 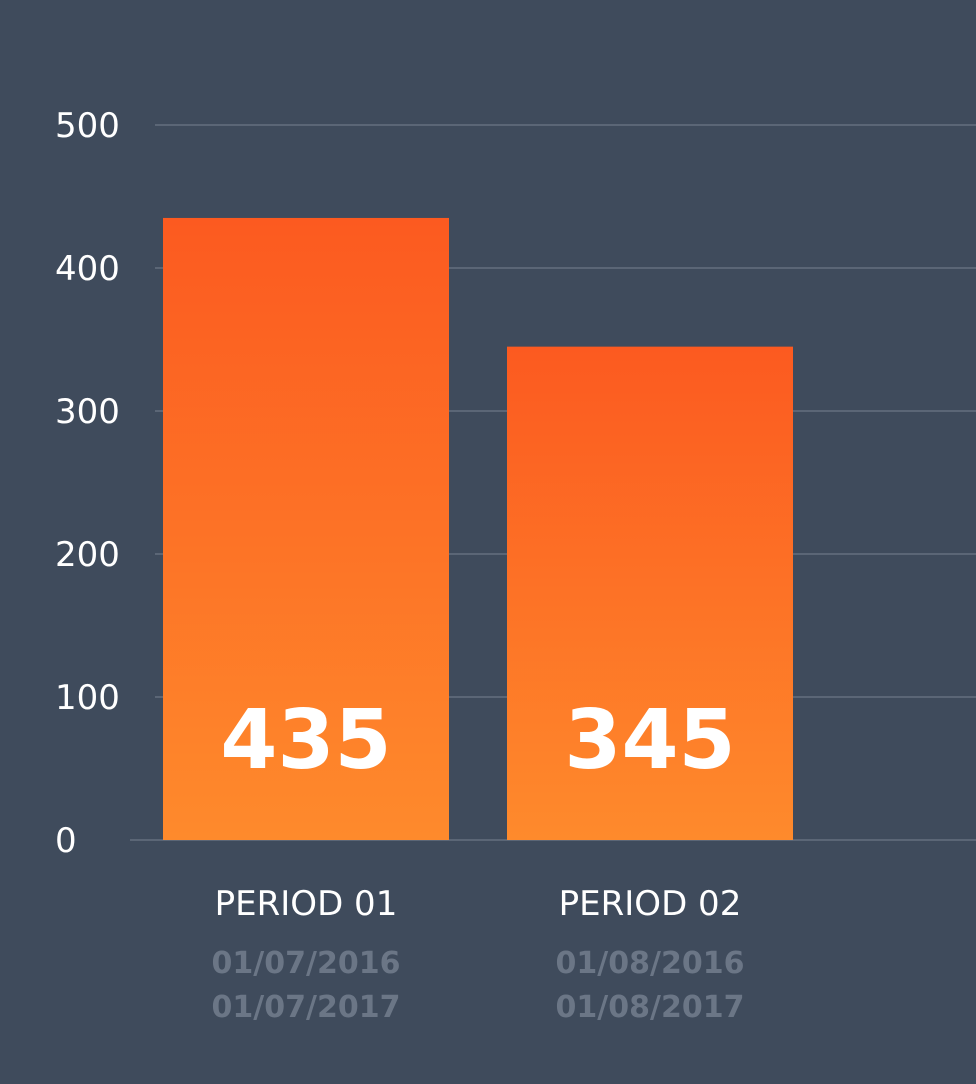 What do you see at coordinates (87, 269) in the screenshot?
I see `y-tick-label: 400` at bounding box center [87, 269].